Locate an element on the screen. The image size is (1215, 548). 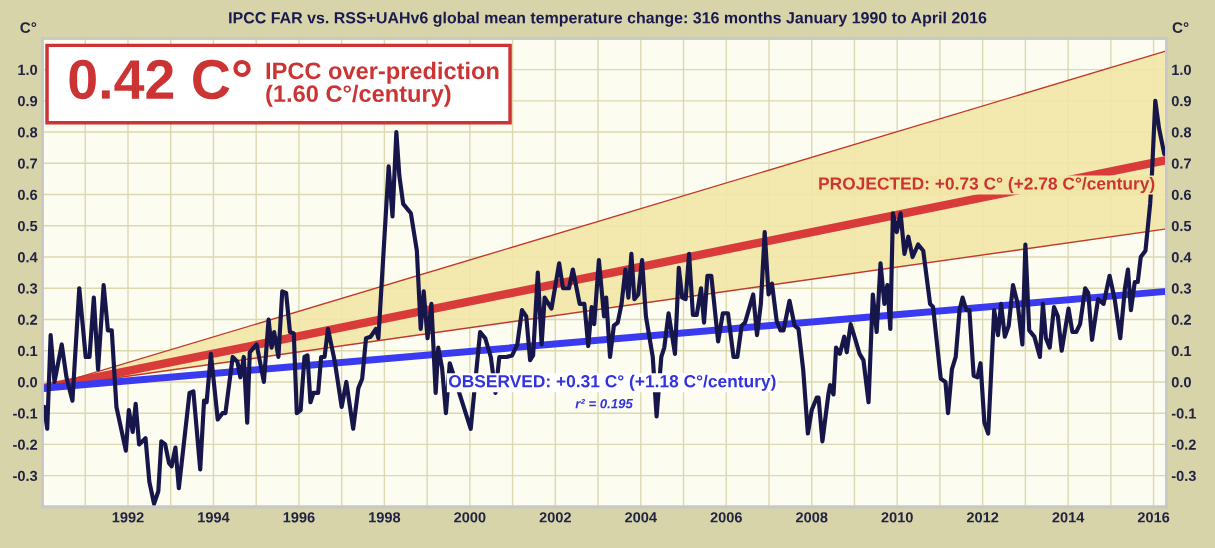
y2-tick-label: 0.5 is located at coordinates (1181, 226).